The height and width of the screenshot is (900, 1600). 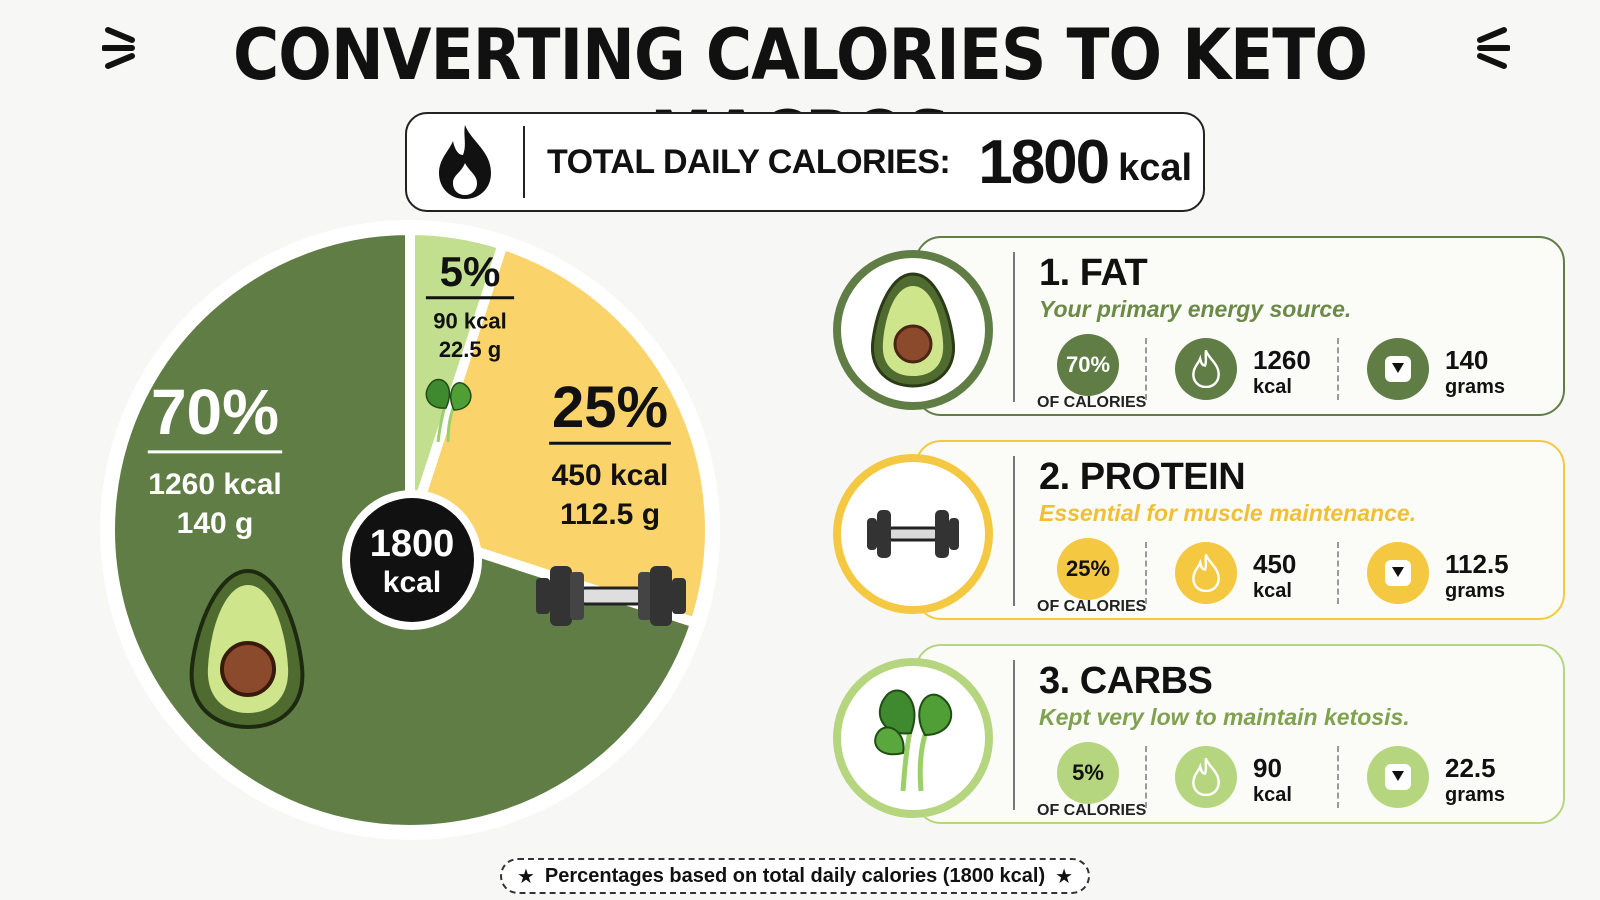 What do you see at coordinates (1088, 365) in the screenshot?
I see `percent-badge: 70%` at bounding box center [1088, 365].